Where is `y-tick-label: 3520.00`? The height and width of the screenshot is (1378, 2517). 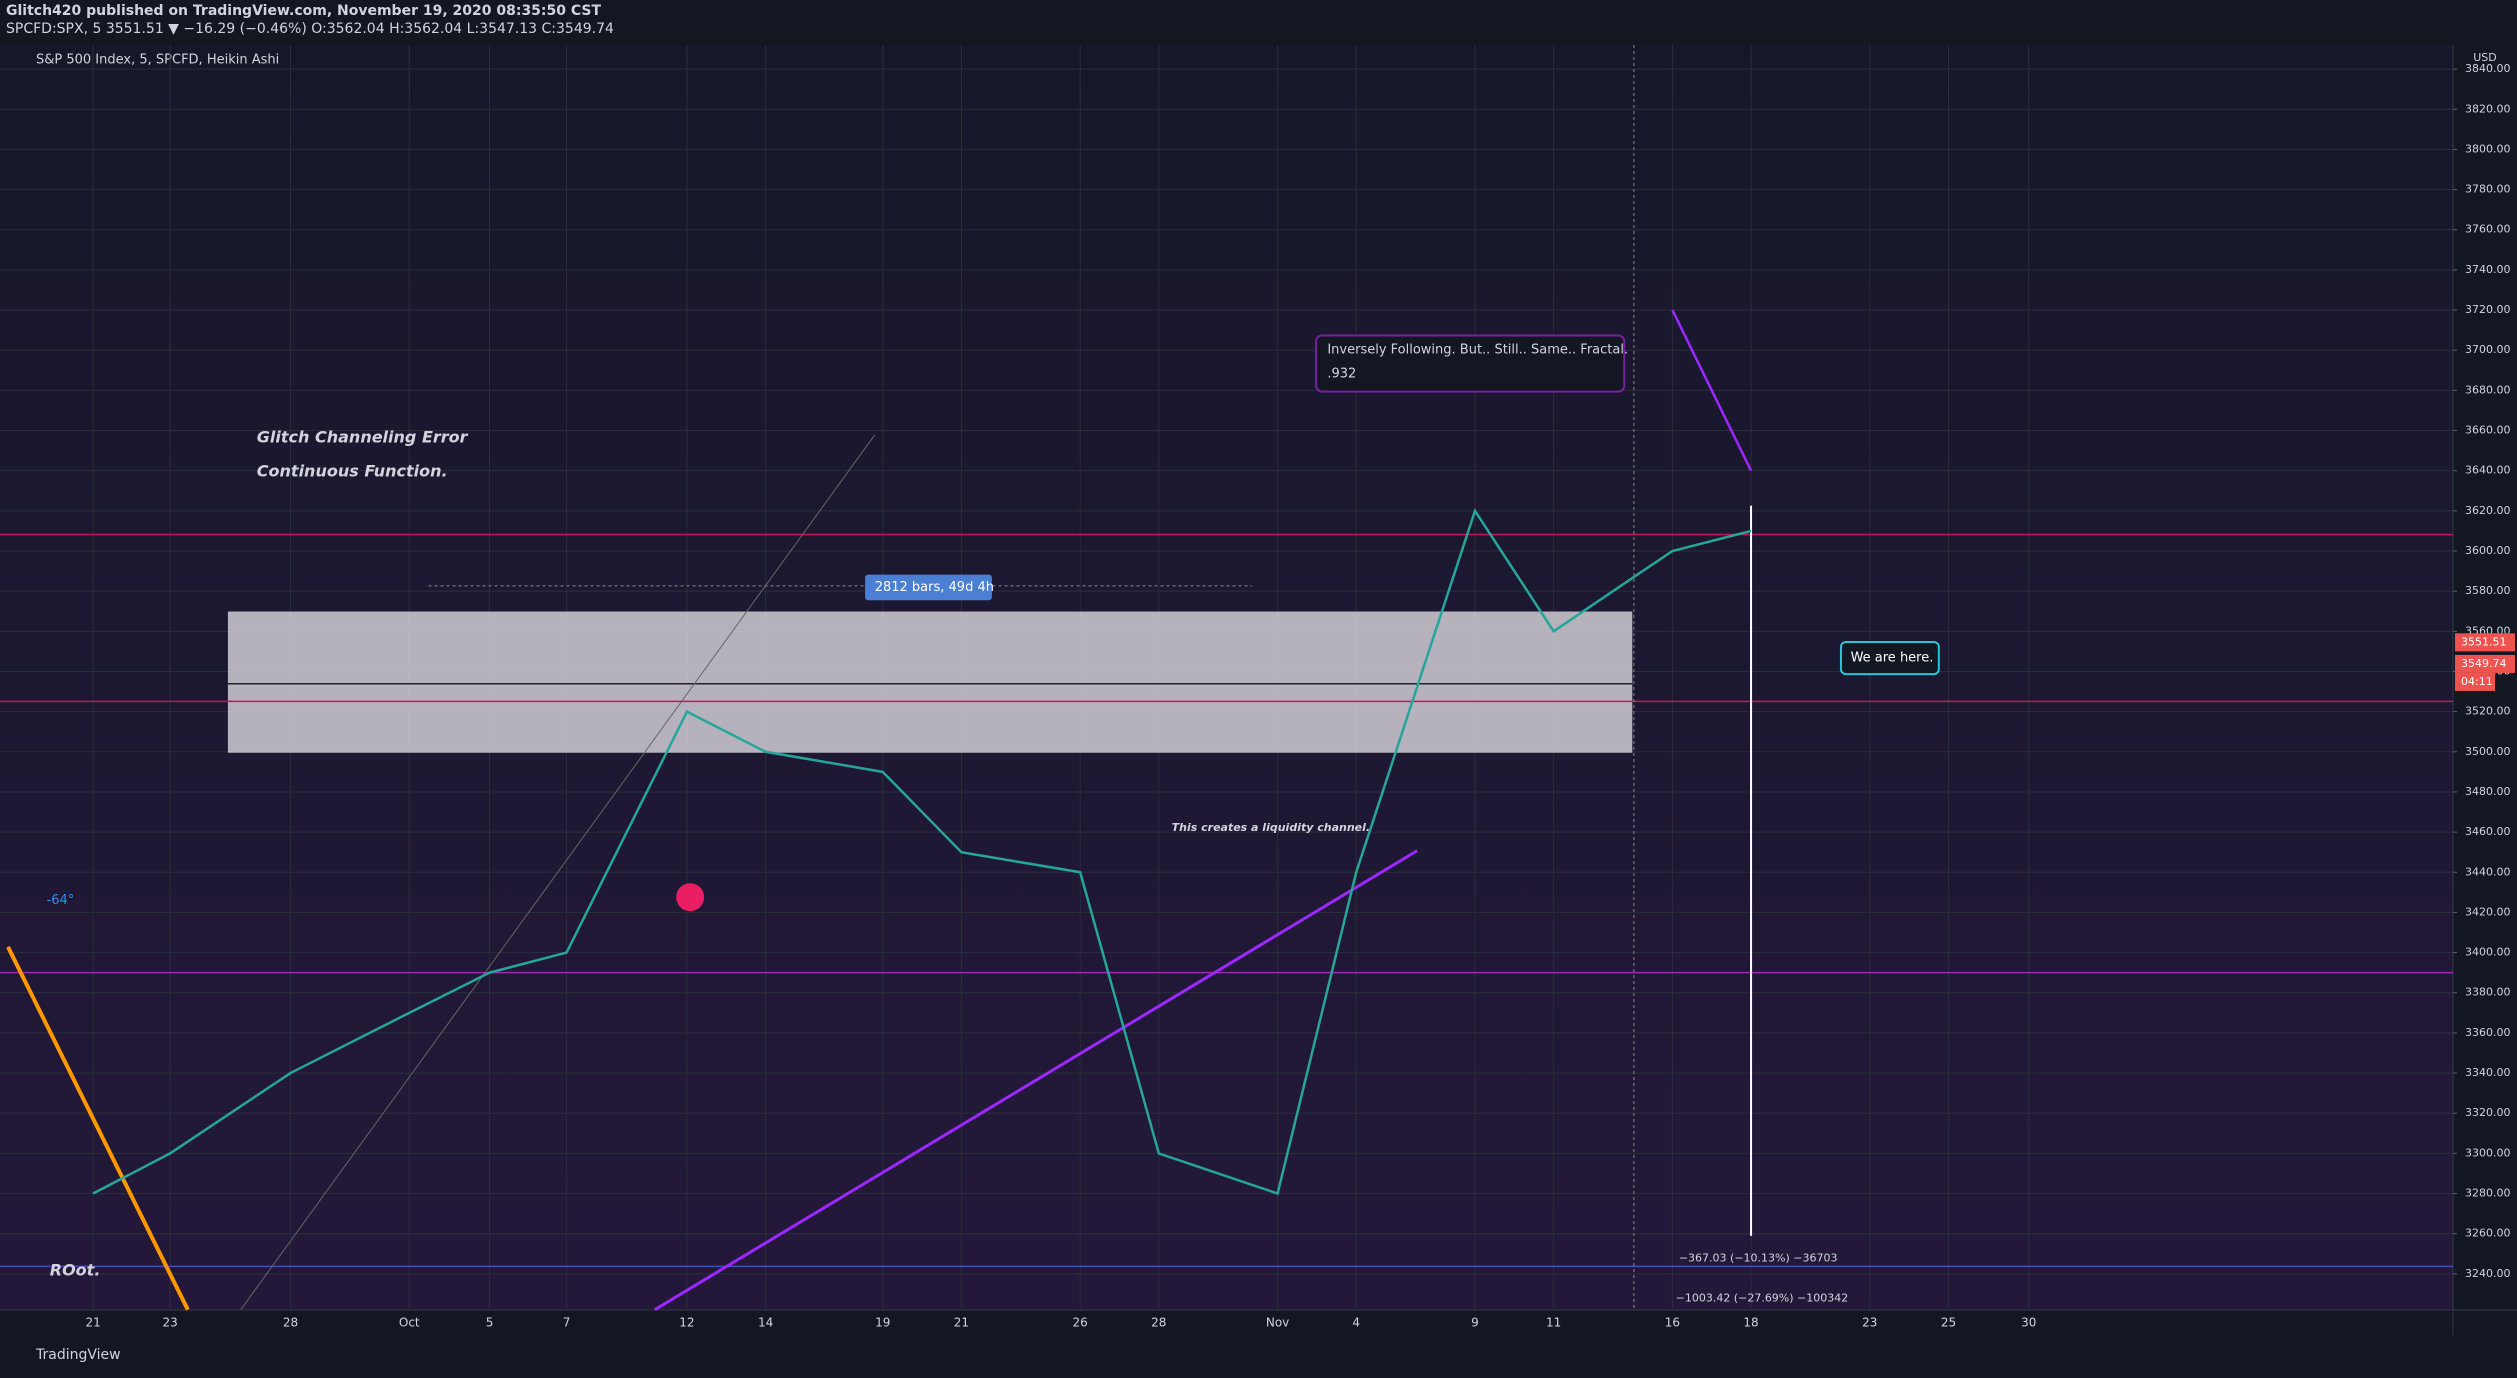
y-tick-label: 3520.00 is located at coordinates (2488, 711).